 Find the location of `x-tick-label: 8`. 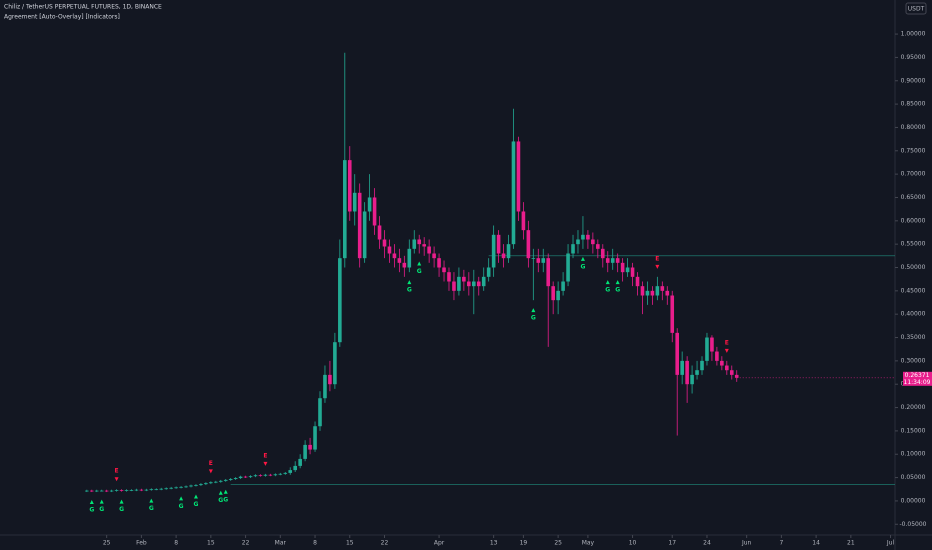

x-tick-label: 8 is located at coordinates (176, 543).